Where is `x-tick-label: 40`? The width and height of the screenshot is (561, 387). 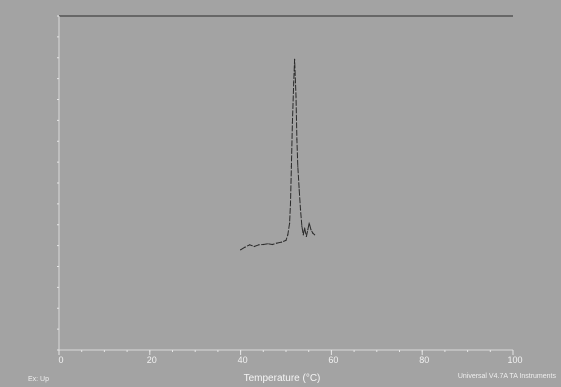
x-tick-label: 40 is located at coordinates (243, 360).